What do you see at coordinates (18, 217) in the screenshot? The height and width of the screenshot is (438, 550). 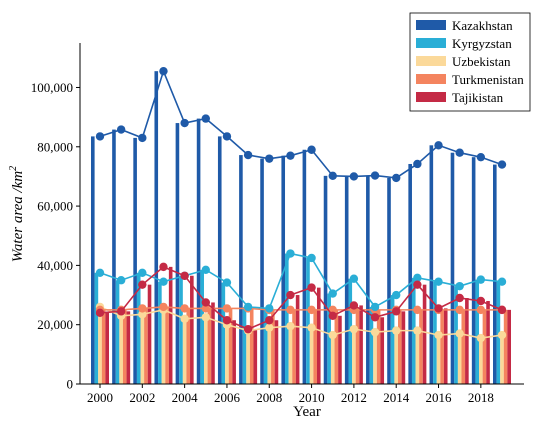 I see `y-axis-label-text: Water area /km` at bounding box center [18, 217].